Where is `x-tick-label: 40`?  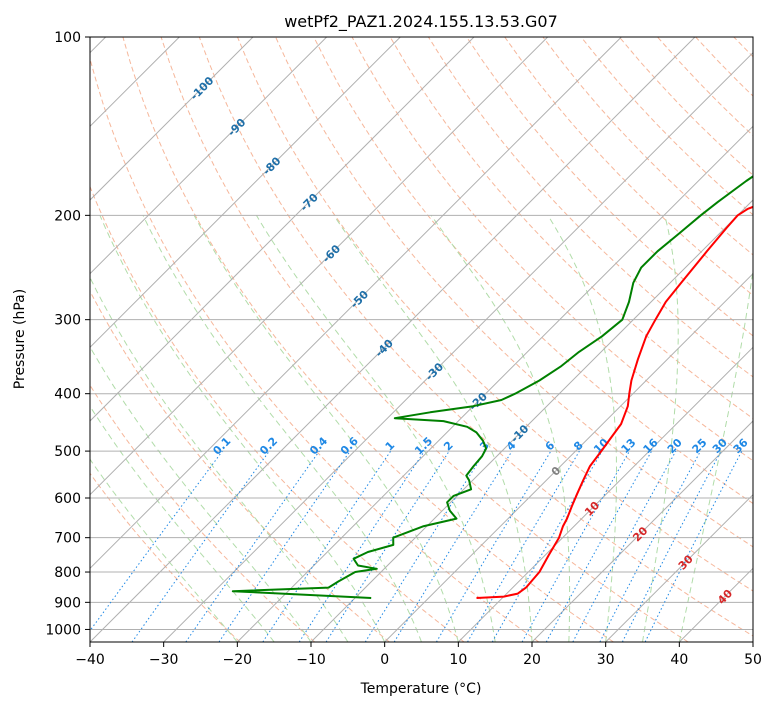
x-tick-label: 40 is located at coordinates (679, 660).